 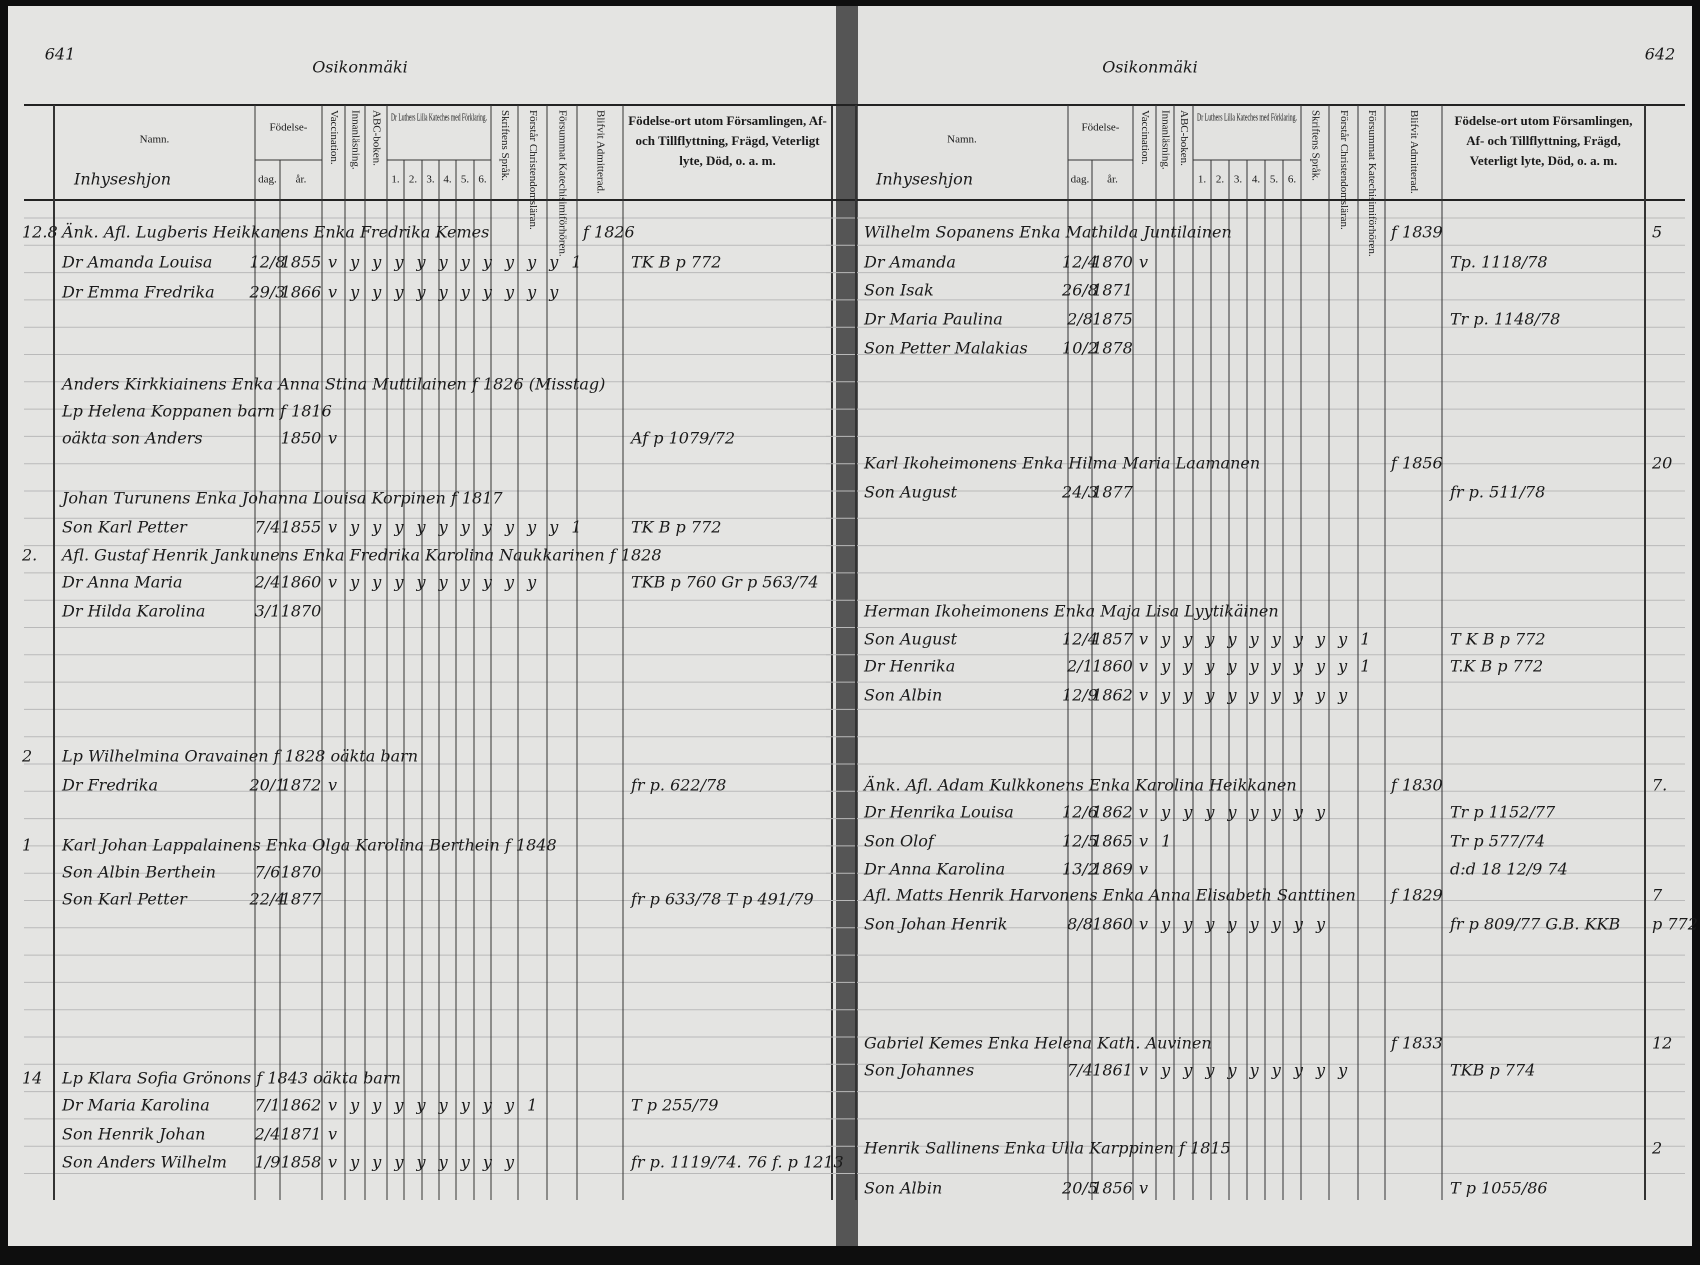 I want to click on header-vaccination: Vaccination., so click(x=334, y=137).